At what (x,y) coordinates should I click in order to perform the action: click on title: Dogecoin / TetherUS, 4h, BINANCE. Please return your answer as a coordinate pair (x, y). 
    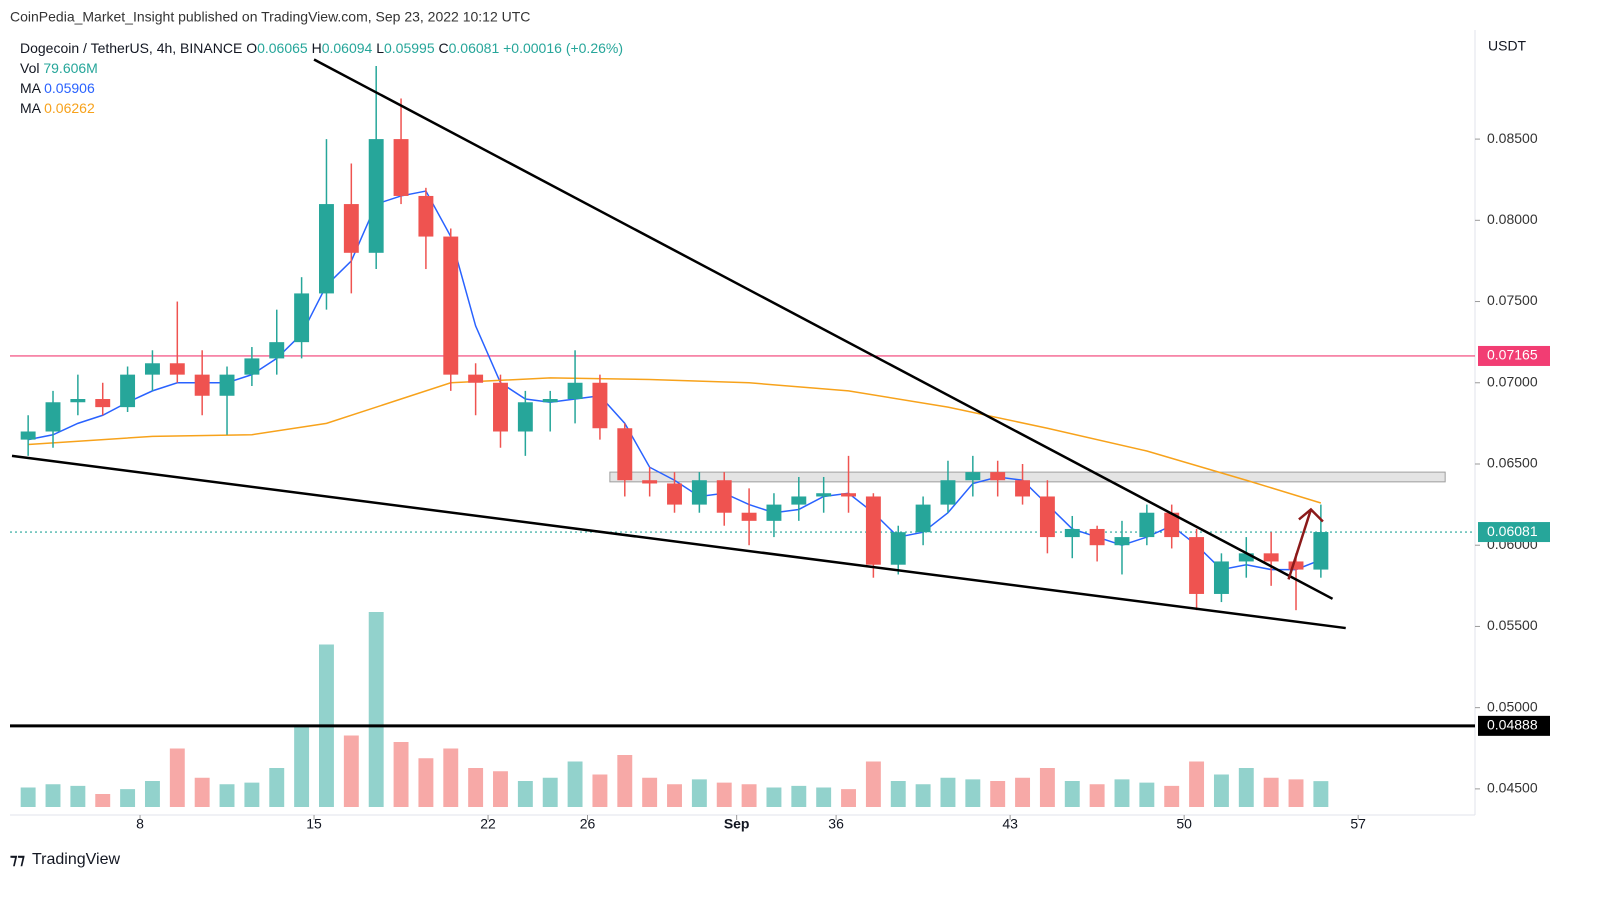
    Looking at the image, I should click on (131, 48).